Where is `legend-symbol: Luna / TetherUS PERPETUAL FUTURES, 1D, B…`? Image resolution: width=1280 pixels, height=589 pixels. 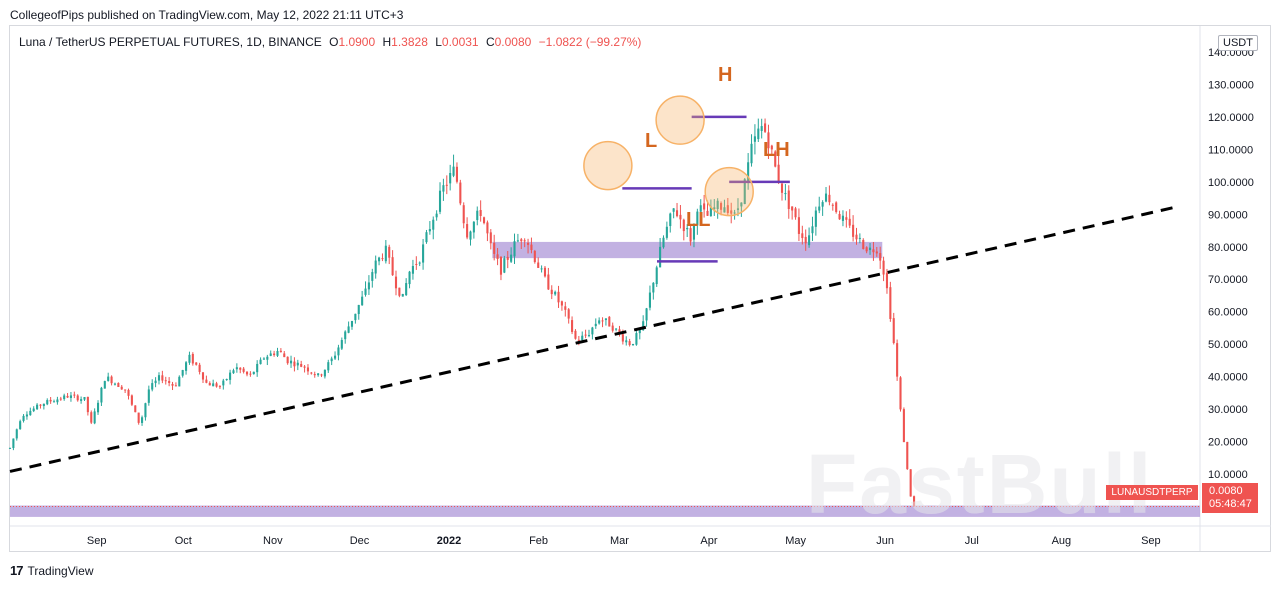 legend-symbol: Luna / TetherUS PERPETUAL FUTURES, 1D, B… is located at coordinates (170, 42).